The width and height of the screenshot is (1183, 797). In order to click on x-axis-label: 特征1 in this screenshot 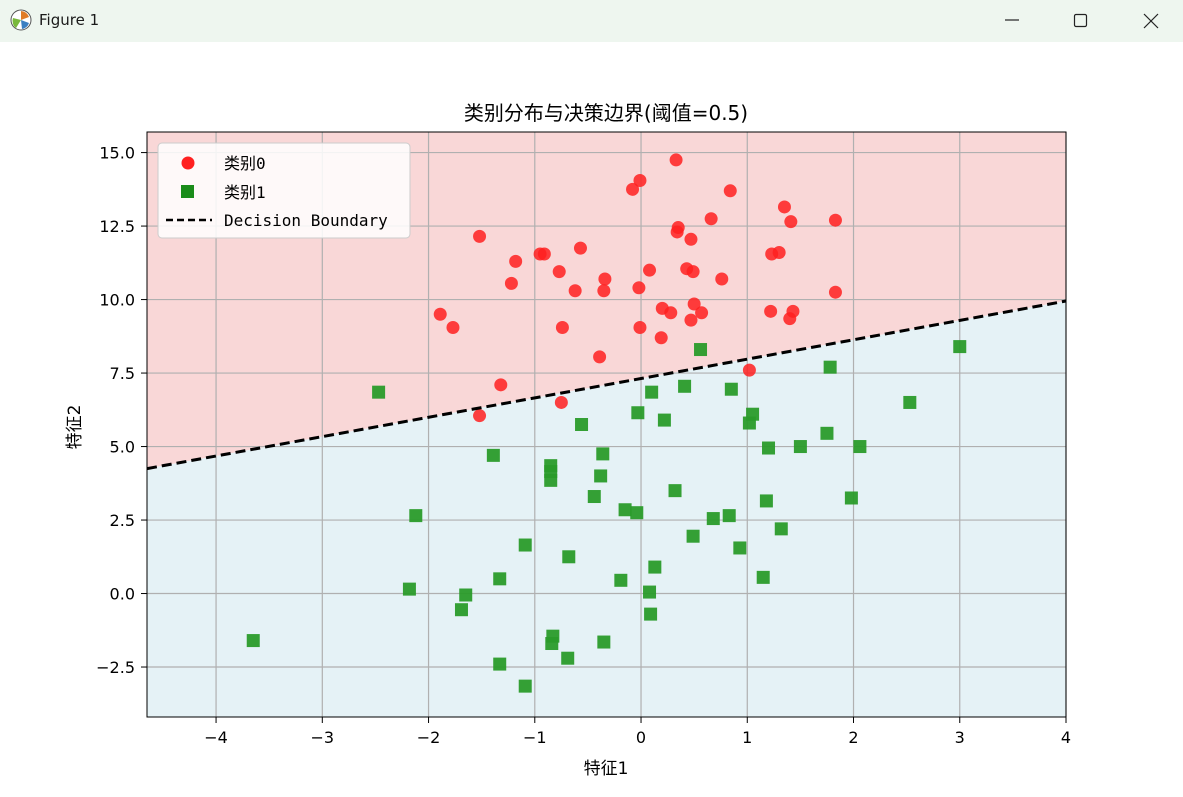, I will do `click(606, 769)`.